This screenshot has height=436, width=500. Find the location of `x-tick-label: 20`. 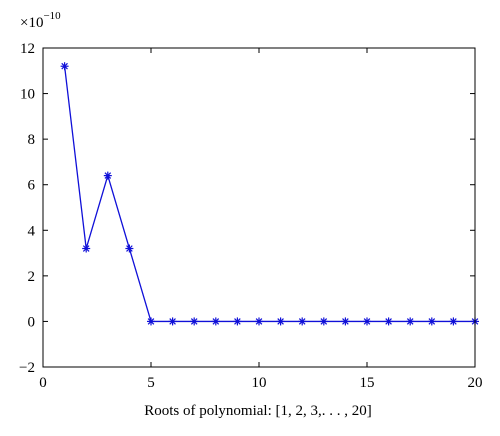

x-tick-label: 20 is located at coordinates (475, 383).